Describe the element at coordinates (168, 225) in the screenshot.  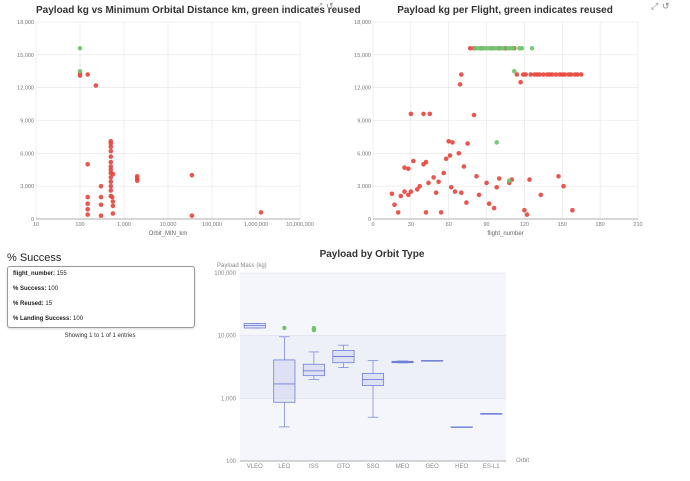
I see `x-tick-label: 10,000` at that location.